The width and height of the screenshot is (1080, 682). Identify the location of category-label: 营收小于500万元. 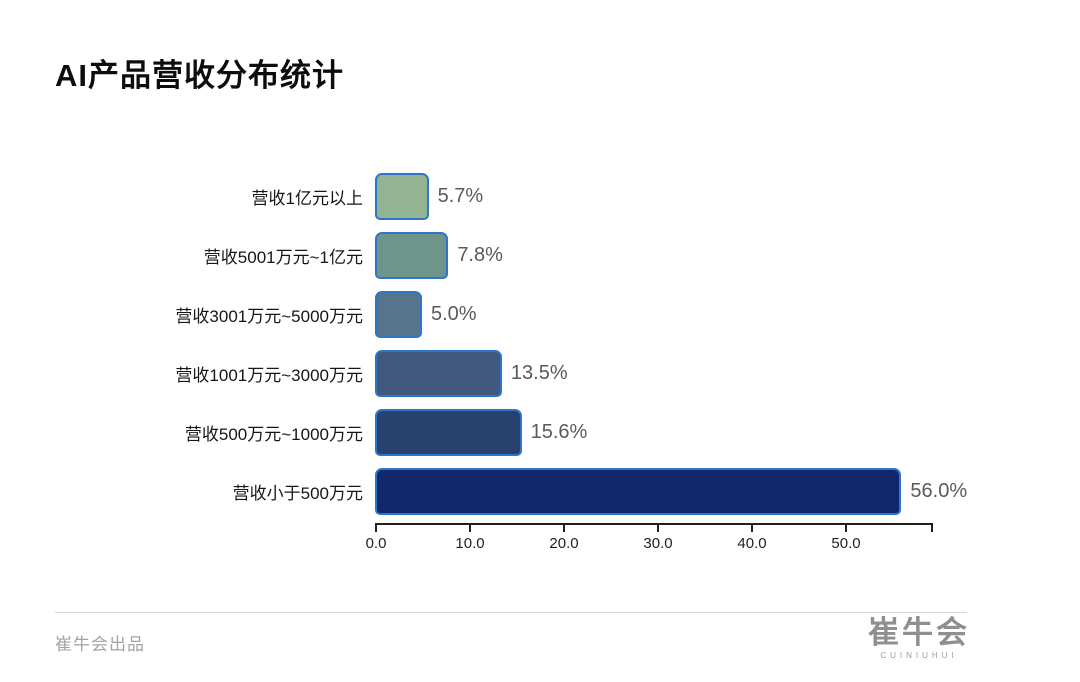
(297, 493).